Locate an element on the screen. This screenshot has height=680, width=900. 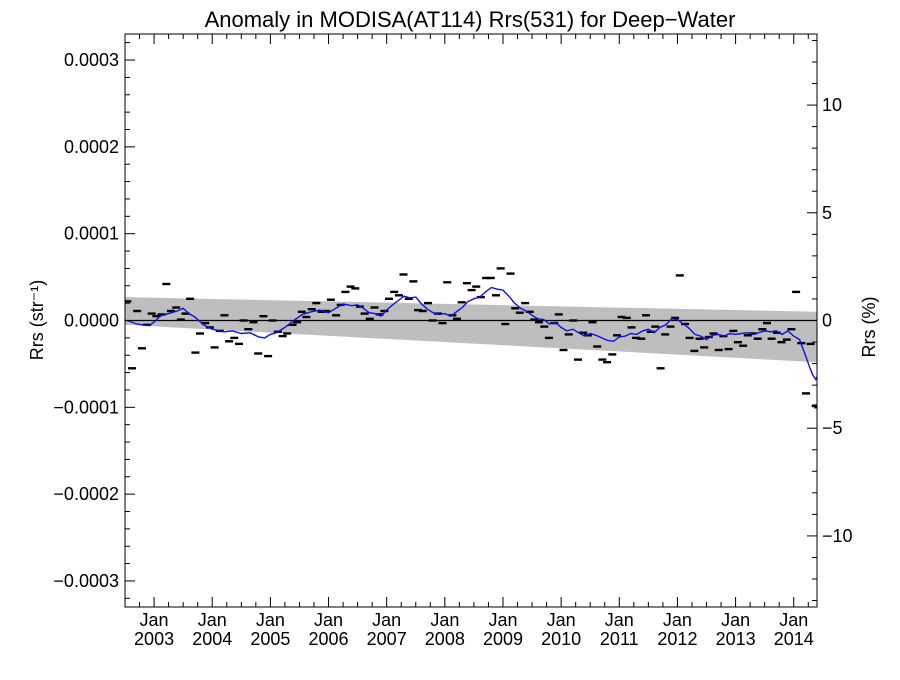
x-tick-year-label: 2009 is located at coordinates (503, 639).